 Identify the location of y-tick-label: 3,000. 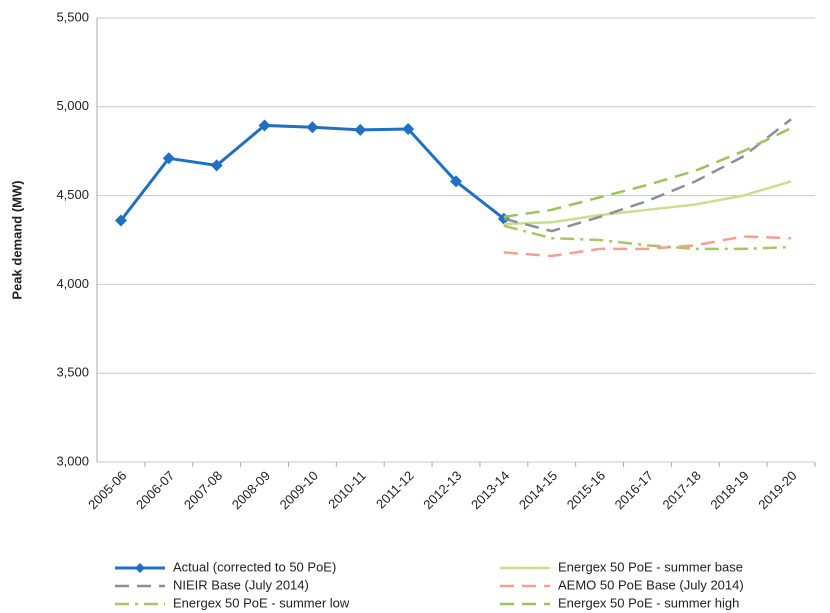
(72, 460).